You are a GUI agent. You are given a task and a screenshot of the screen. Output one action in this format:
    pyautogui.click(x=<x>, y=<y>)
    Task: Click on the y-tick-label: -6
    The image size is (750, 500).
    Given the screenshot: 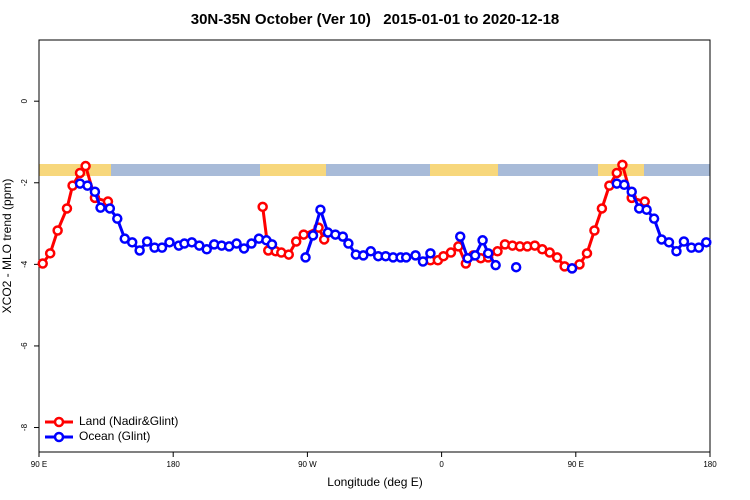 What is the action you would take?
    pyautogui.click(x=24, y=346)
    